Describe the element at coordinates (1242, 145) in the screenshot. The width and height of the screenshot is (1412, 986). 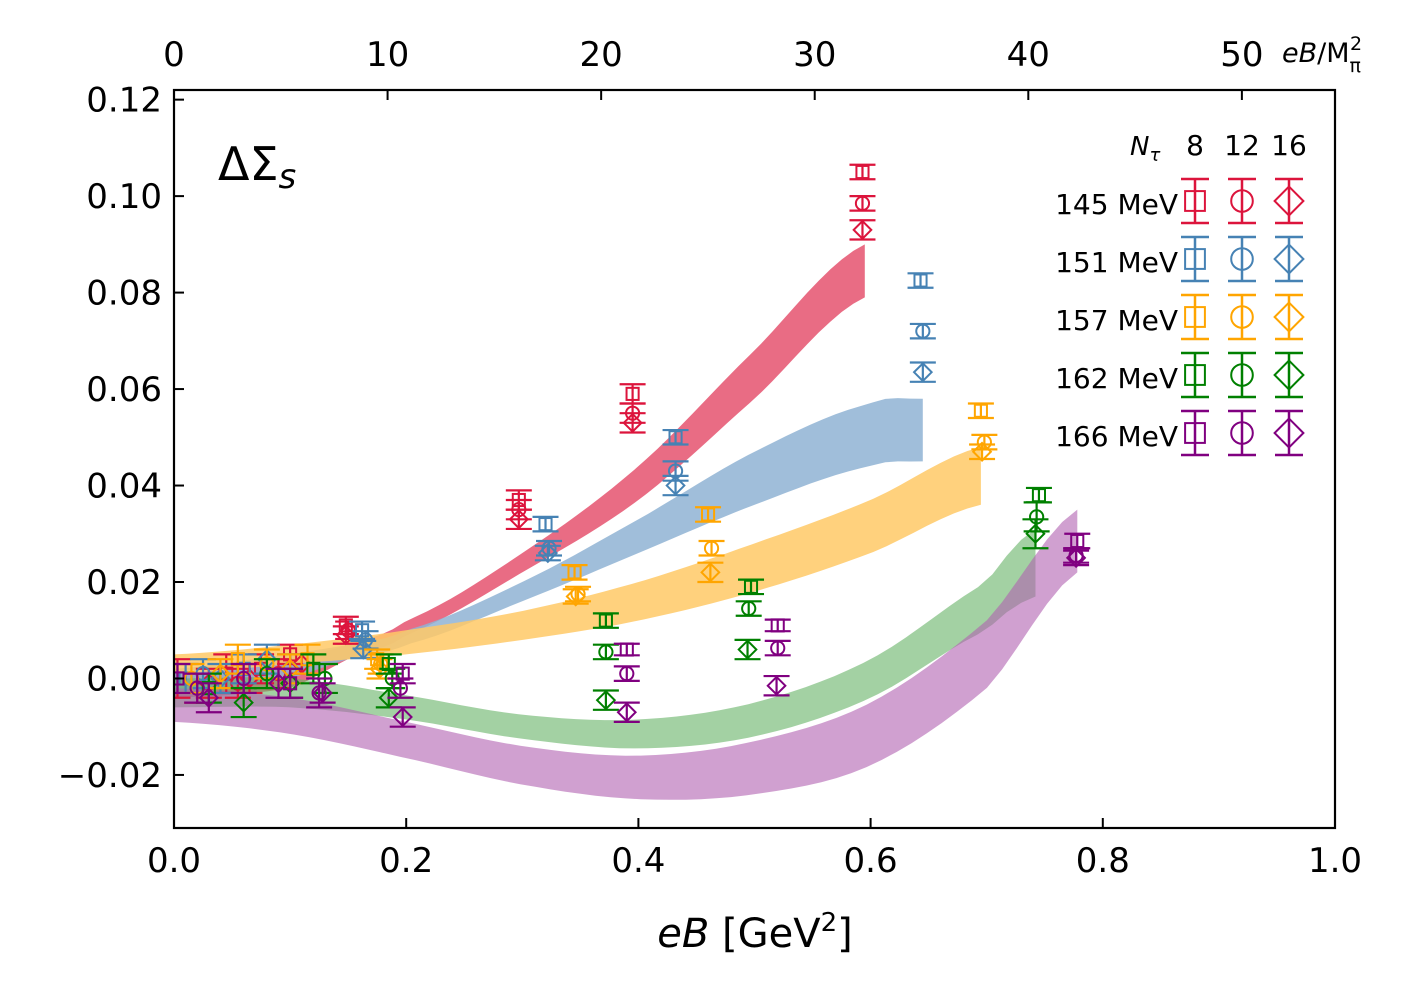
I see `legend-nt-12: 12` at that location.